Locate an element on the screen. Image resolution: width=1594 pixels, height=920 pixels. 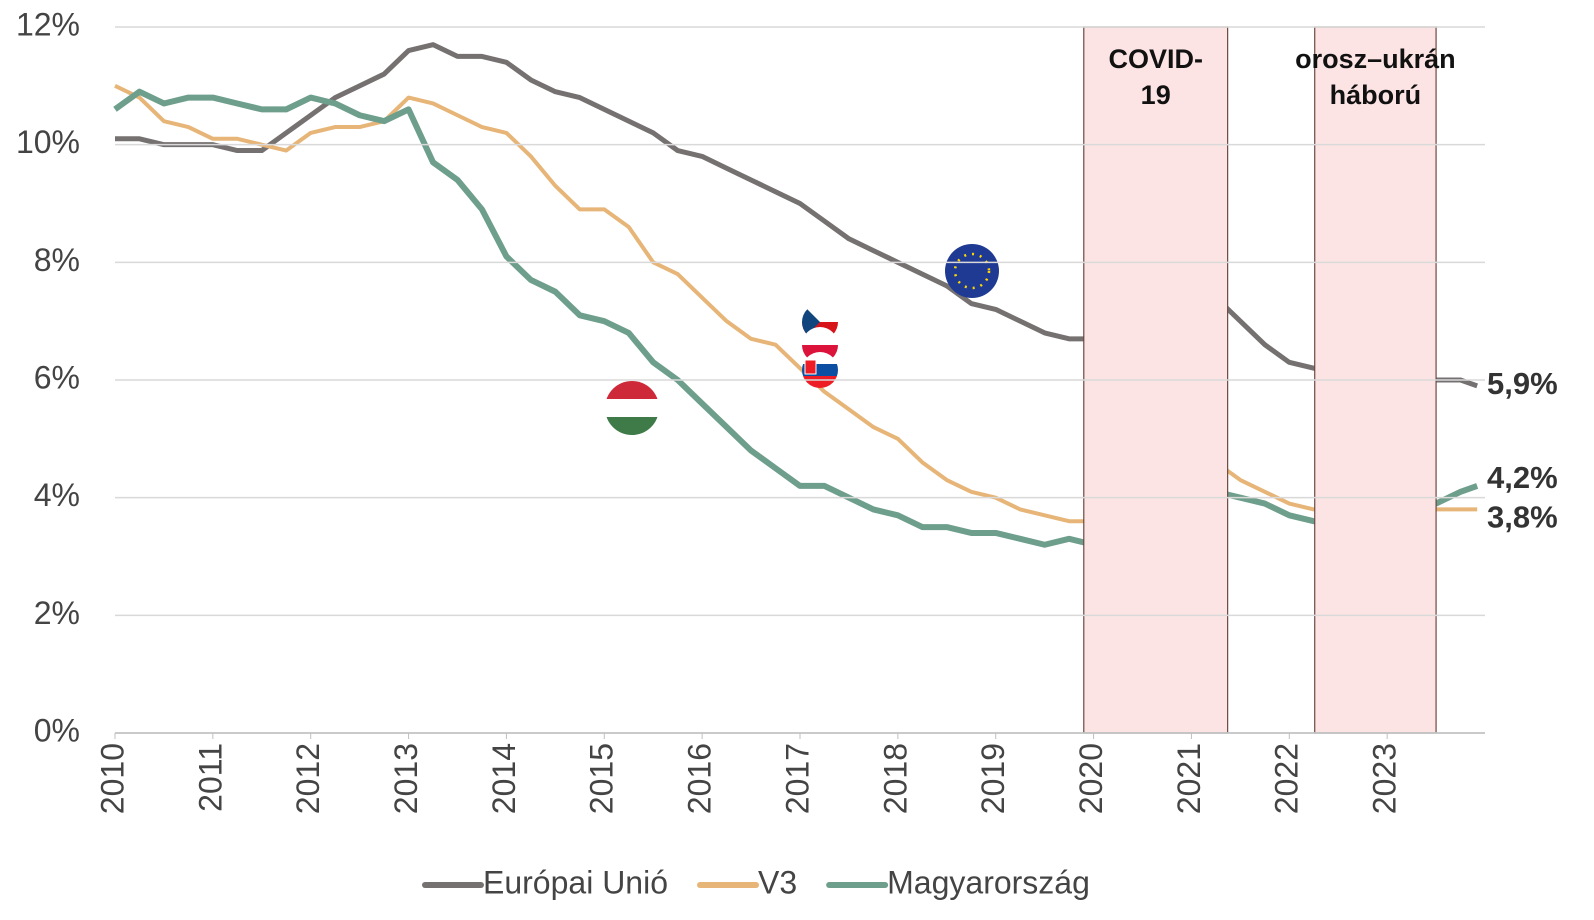
flag-eu-stars is located at coordinates (972, 271).